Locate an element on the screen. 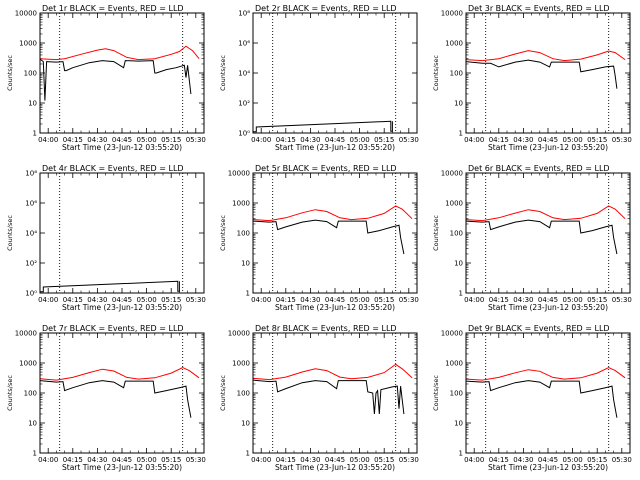 The height and width of the screenshot is (480, 640). panel-title: Det 1r BLACK = Events, RED = LLD is located at coordinates (113, 8).